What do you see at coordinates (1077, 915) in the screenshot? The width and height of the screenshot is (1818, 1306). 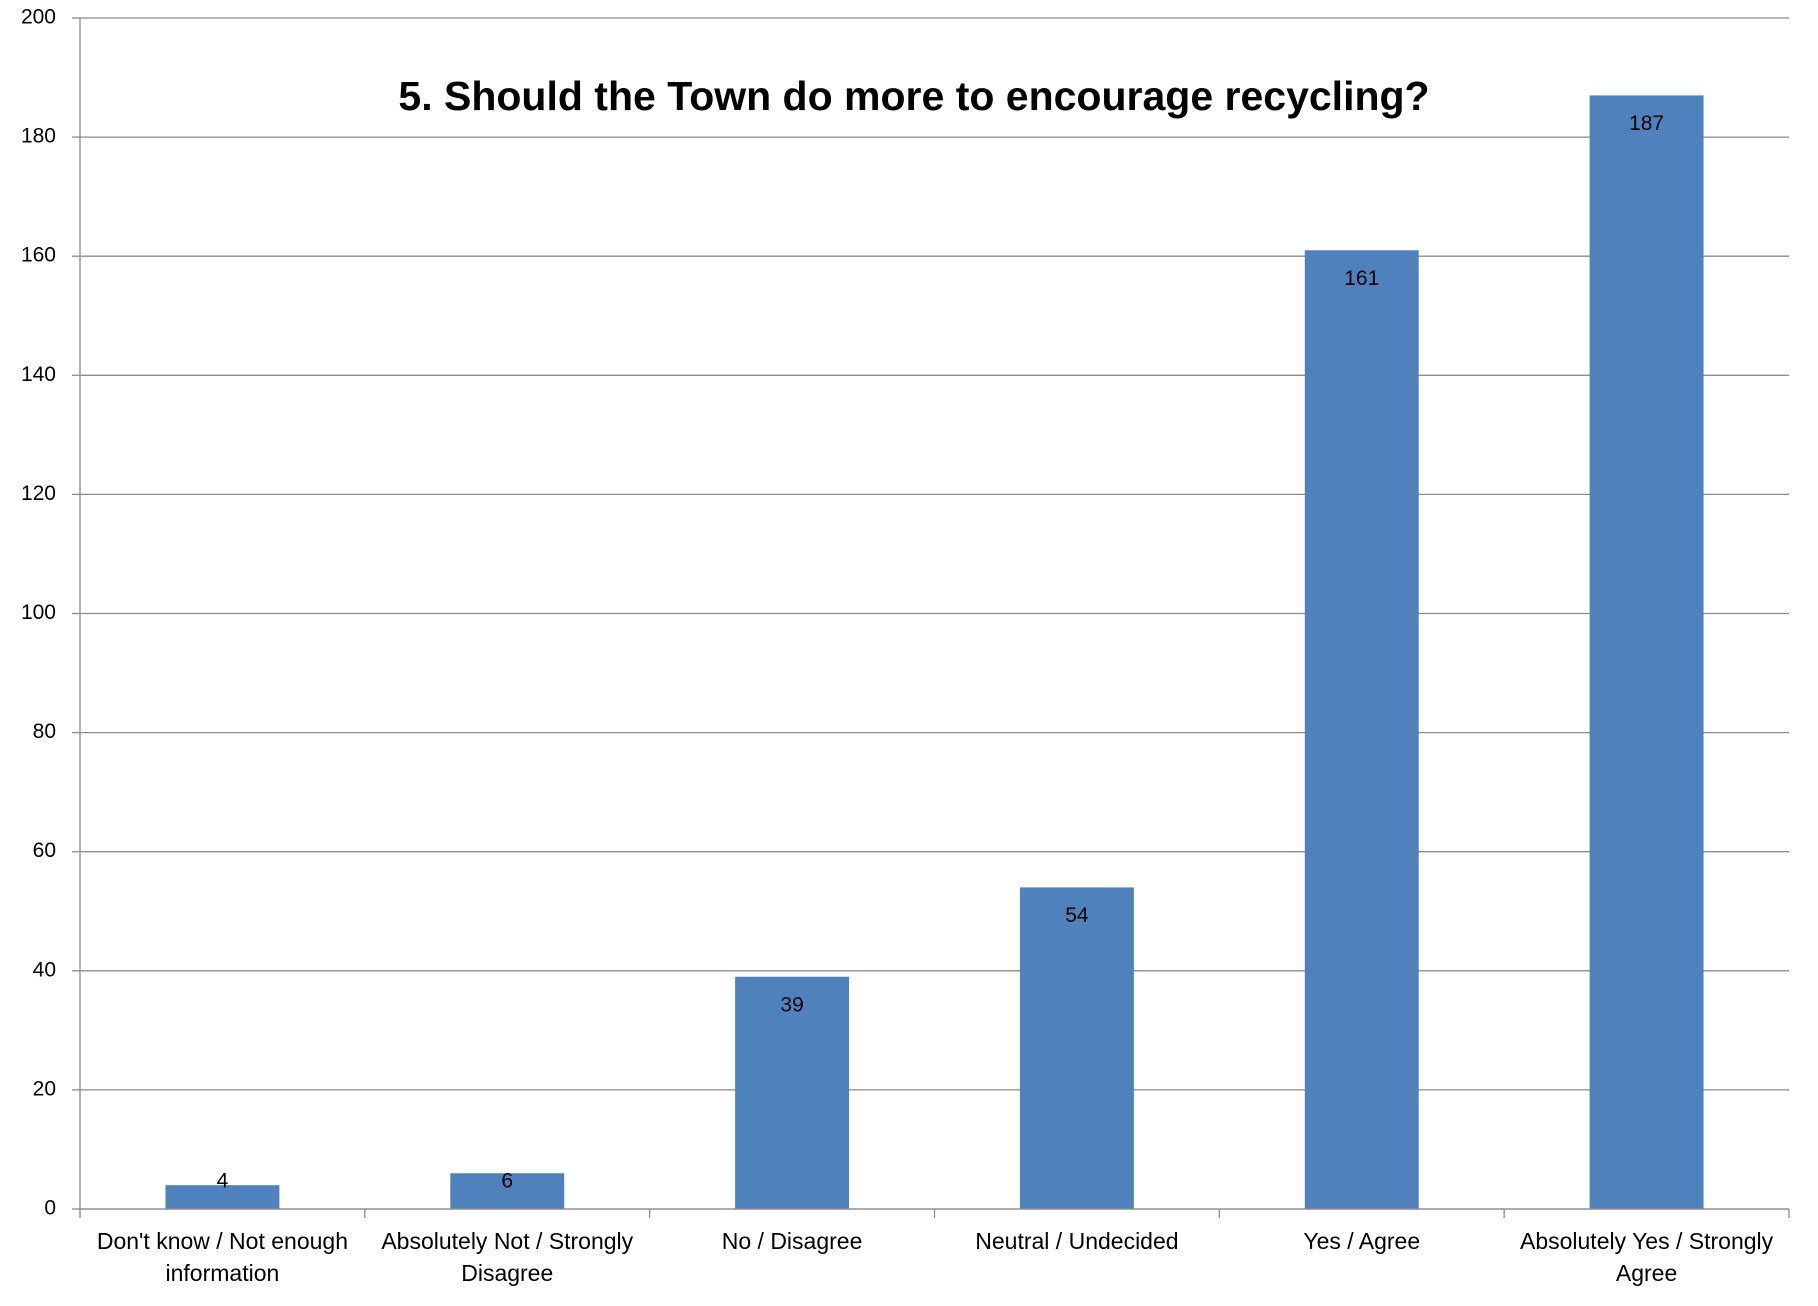 I see `data-label: 54` at bounding box center [1077, 915].